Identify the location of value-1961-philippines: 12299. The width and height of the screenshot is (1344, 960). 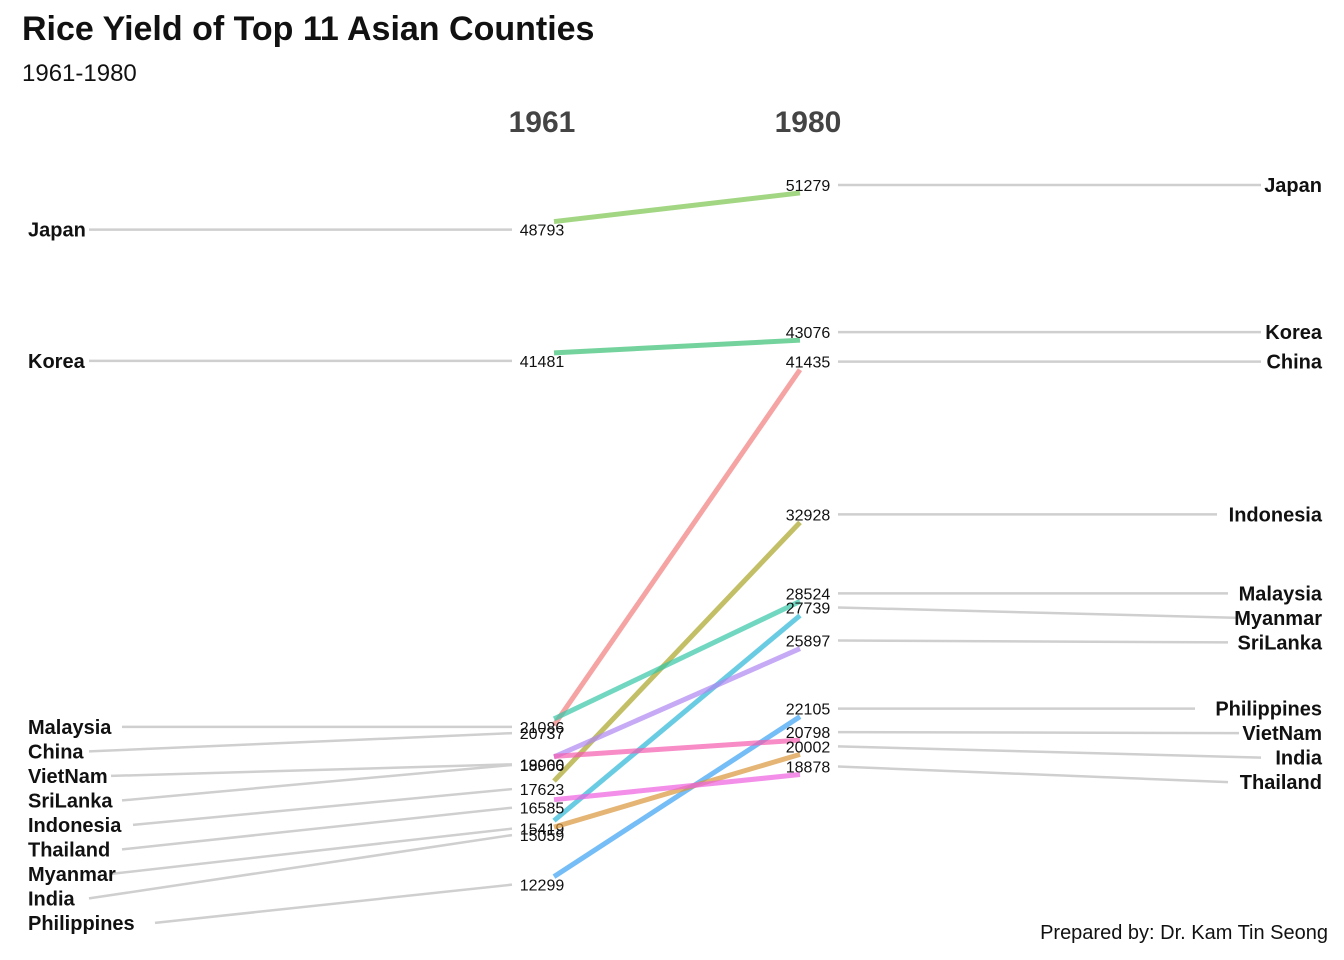
(542, 886).